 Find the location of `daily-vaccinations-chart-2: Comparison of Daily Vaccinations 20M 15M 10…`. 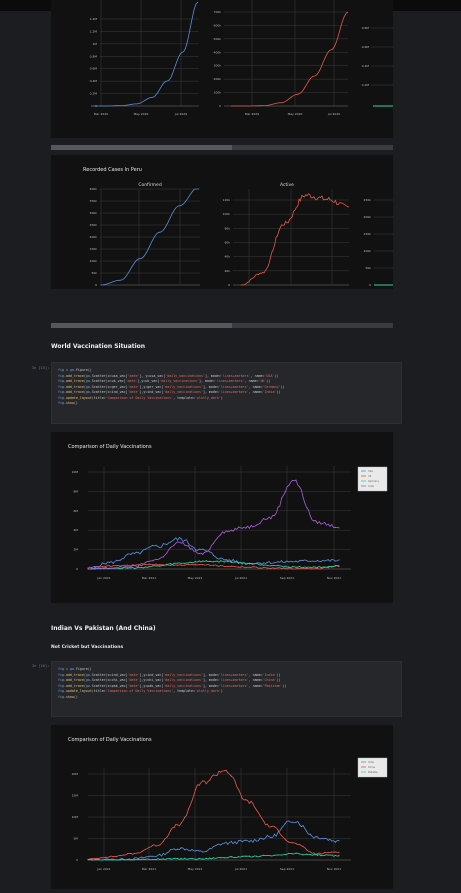

daily-vaccinations-chart-2: Comparison of Daily Vaccinations 20M 15M 10… is located at coordinates (222, 807).